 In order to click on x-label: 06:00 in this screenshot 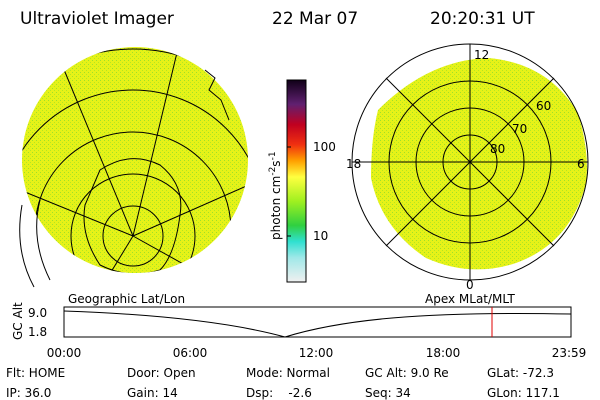, I will do `click(190, 353)`.